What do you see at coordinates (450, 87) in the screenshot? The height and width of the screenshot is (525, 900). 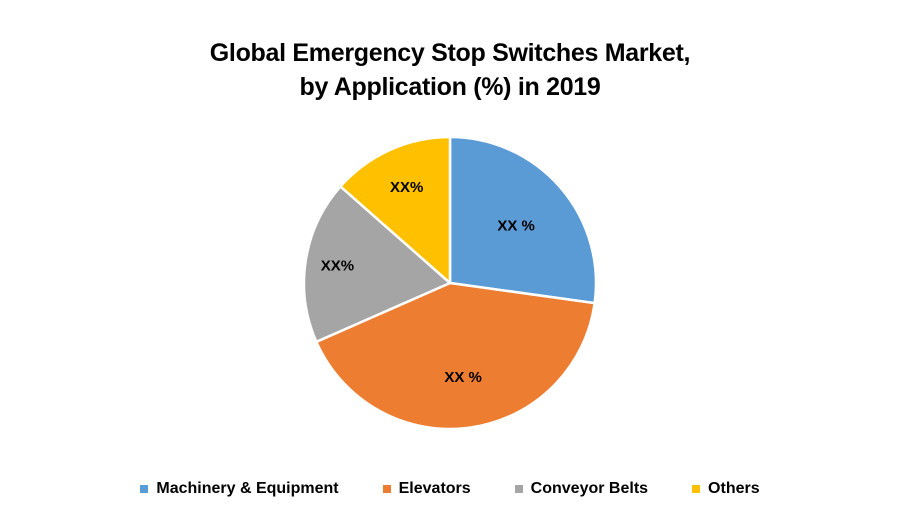 I see `chart-title-line-2: by Application (%) in 2019` at bounding box center [450, 87].